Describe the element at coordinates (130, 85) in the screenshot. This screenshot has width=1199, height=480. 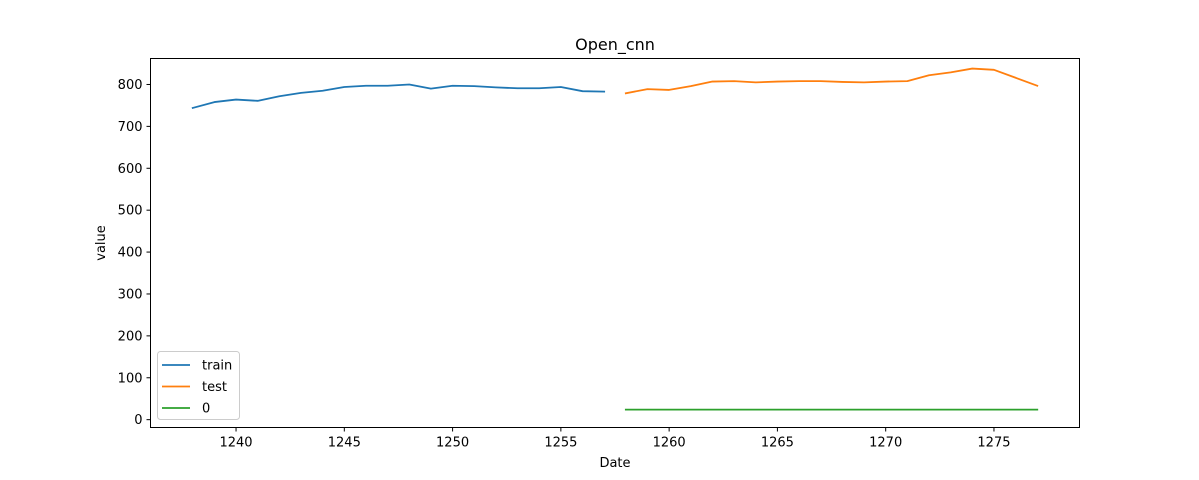
I see `y-tick-label: 800` at that location.